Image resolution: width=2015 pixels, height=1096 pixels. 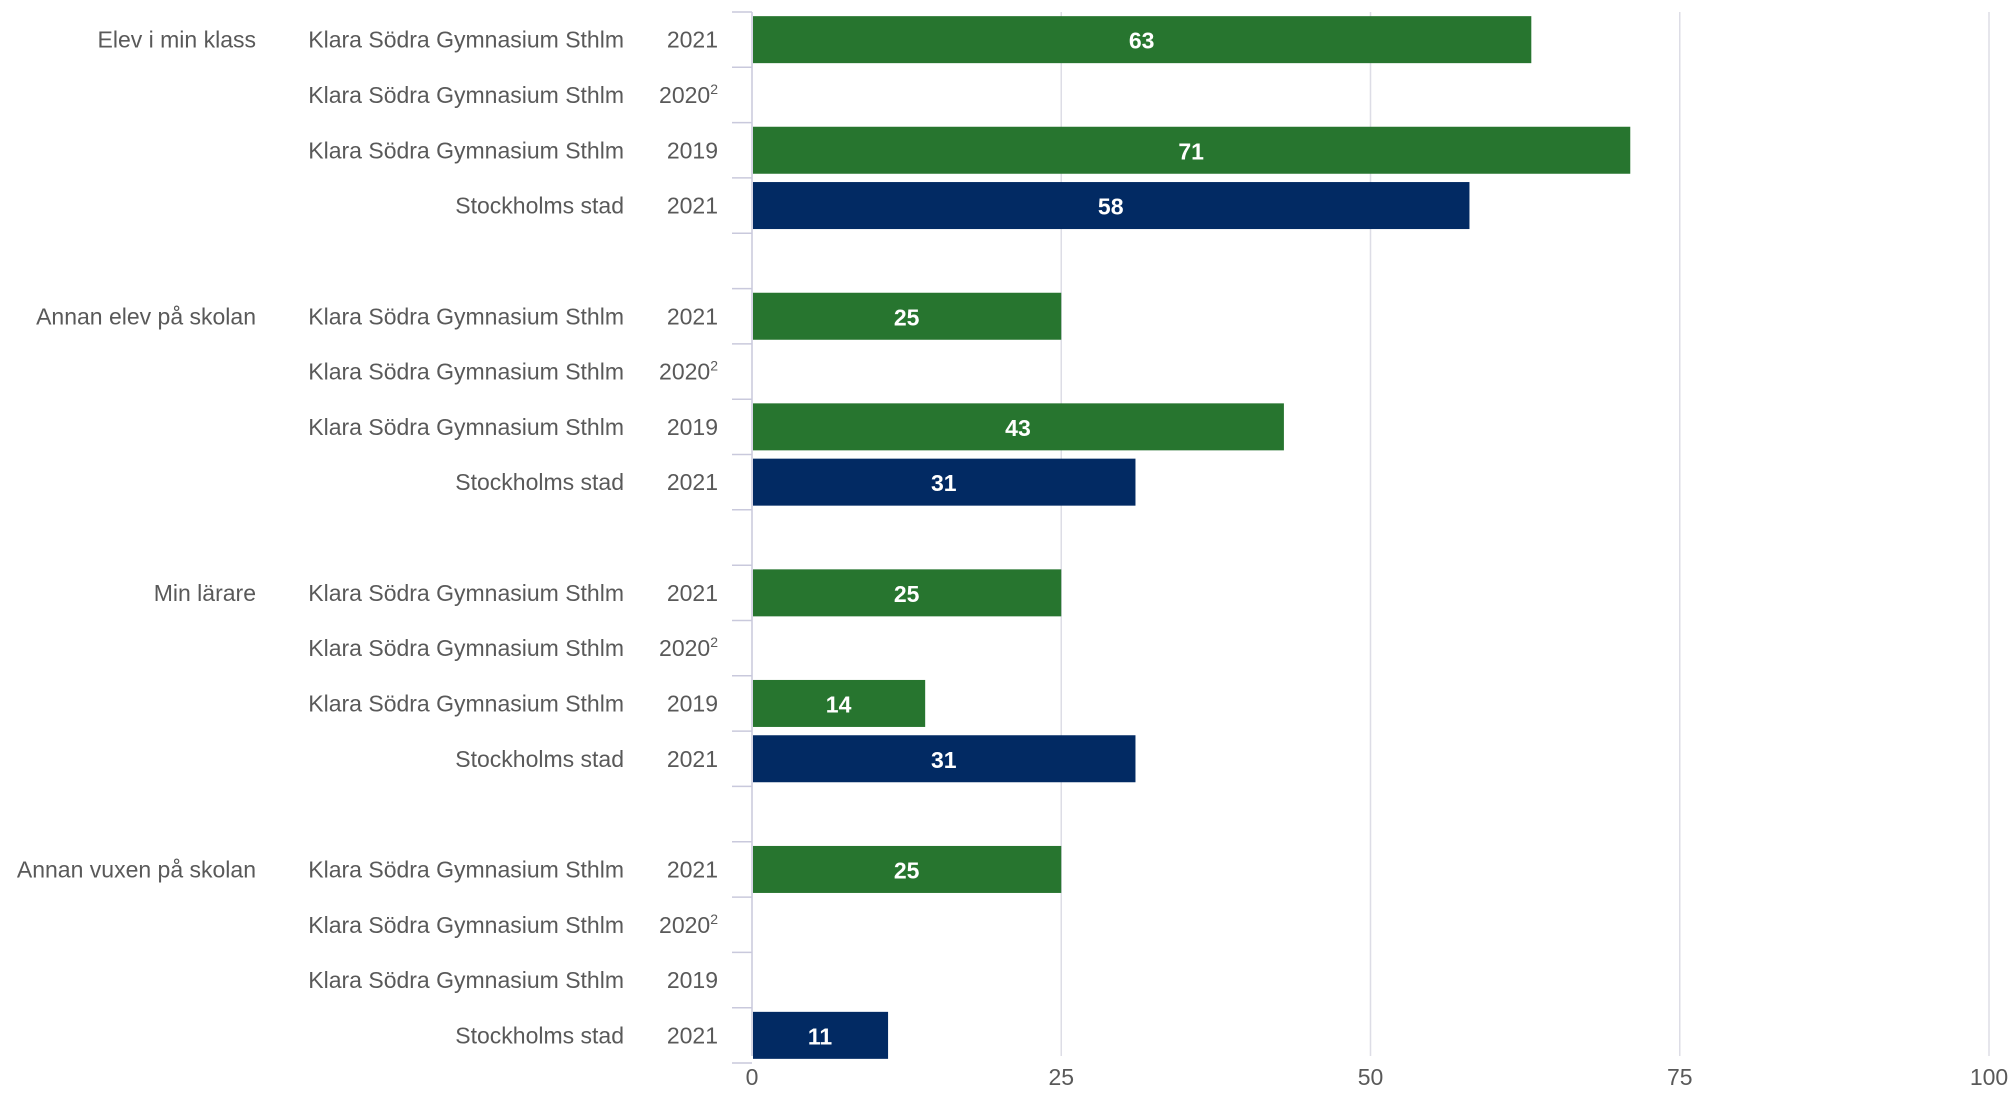 What do you see at coordinates (742, 537) in the screenshot?
I see `y-axis` at bounding box center [742, 537].